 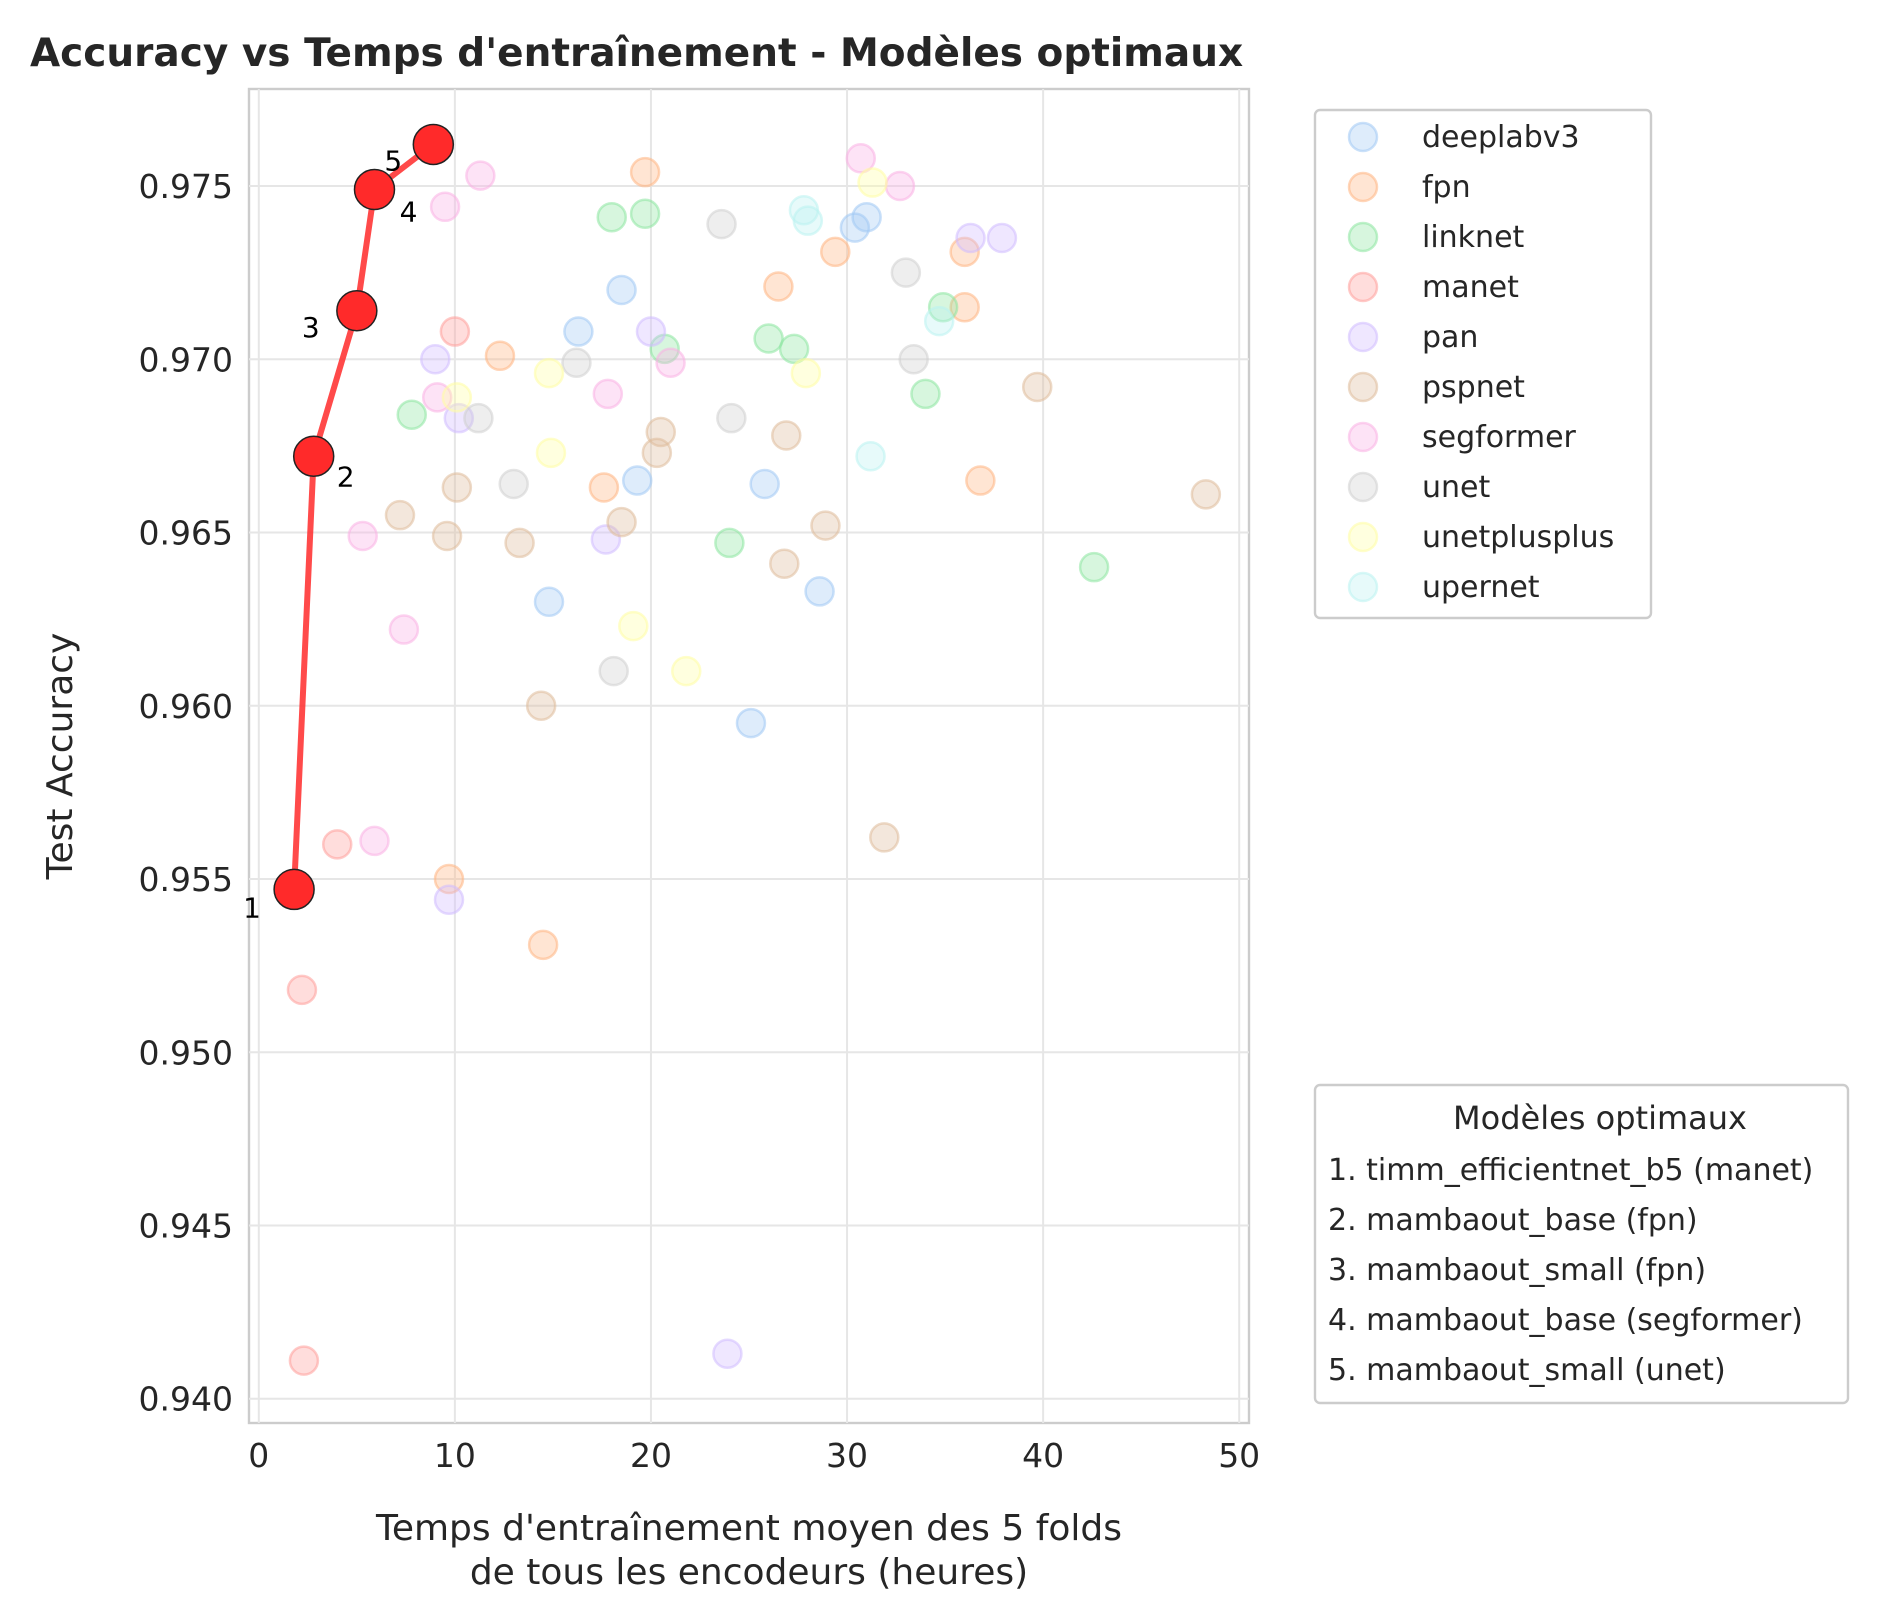 I want to click on x-tick-label: 10, so click(x=455, y=1455).